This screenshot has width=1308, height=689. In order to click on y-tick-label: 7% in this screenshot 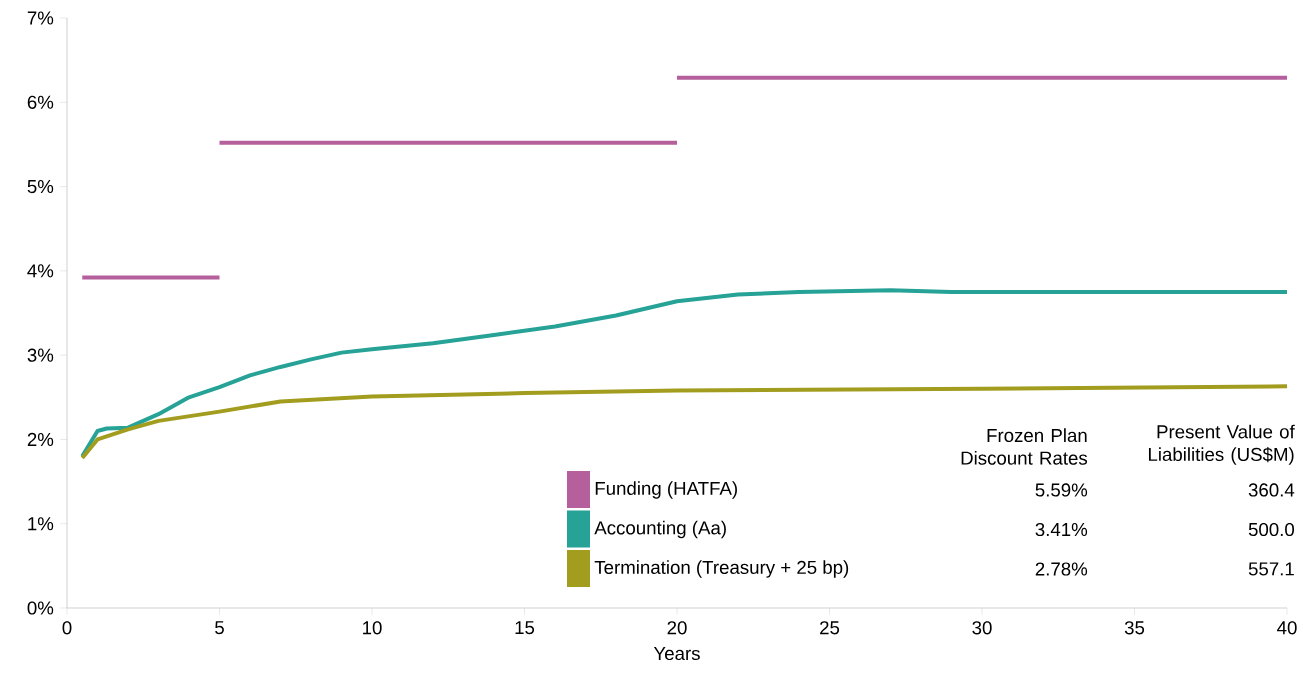, I will do `click(40, 18)`.